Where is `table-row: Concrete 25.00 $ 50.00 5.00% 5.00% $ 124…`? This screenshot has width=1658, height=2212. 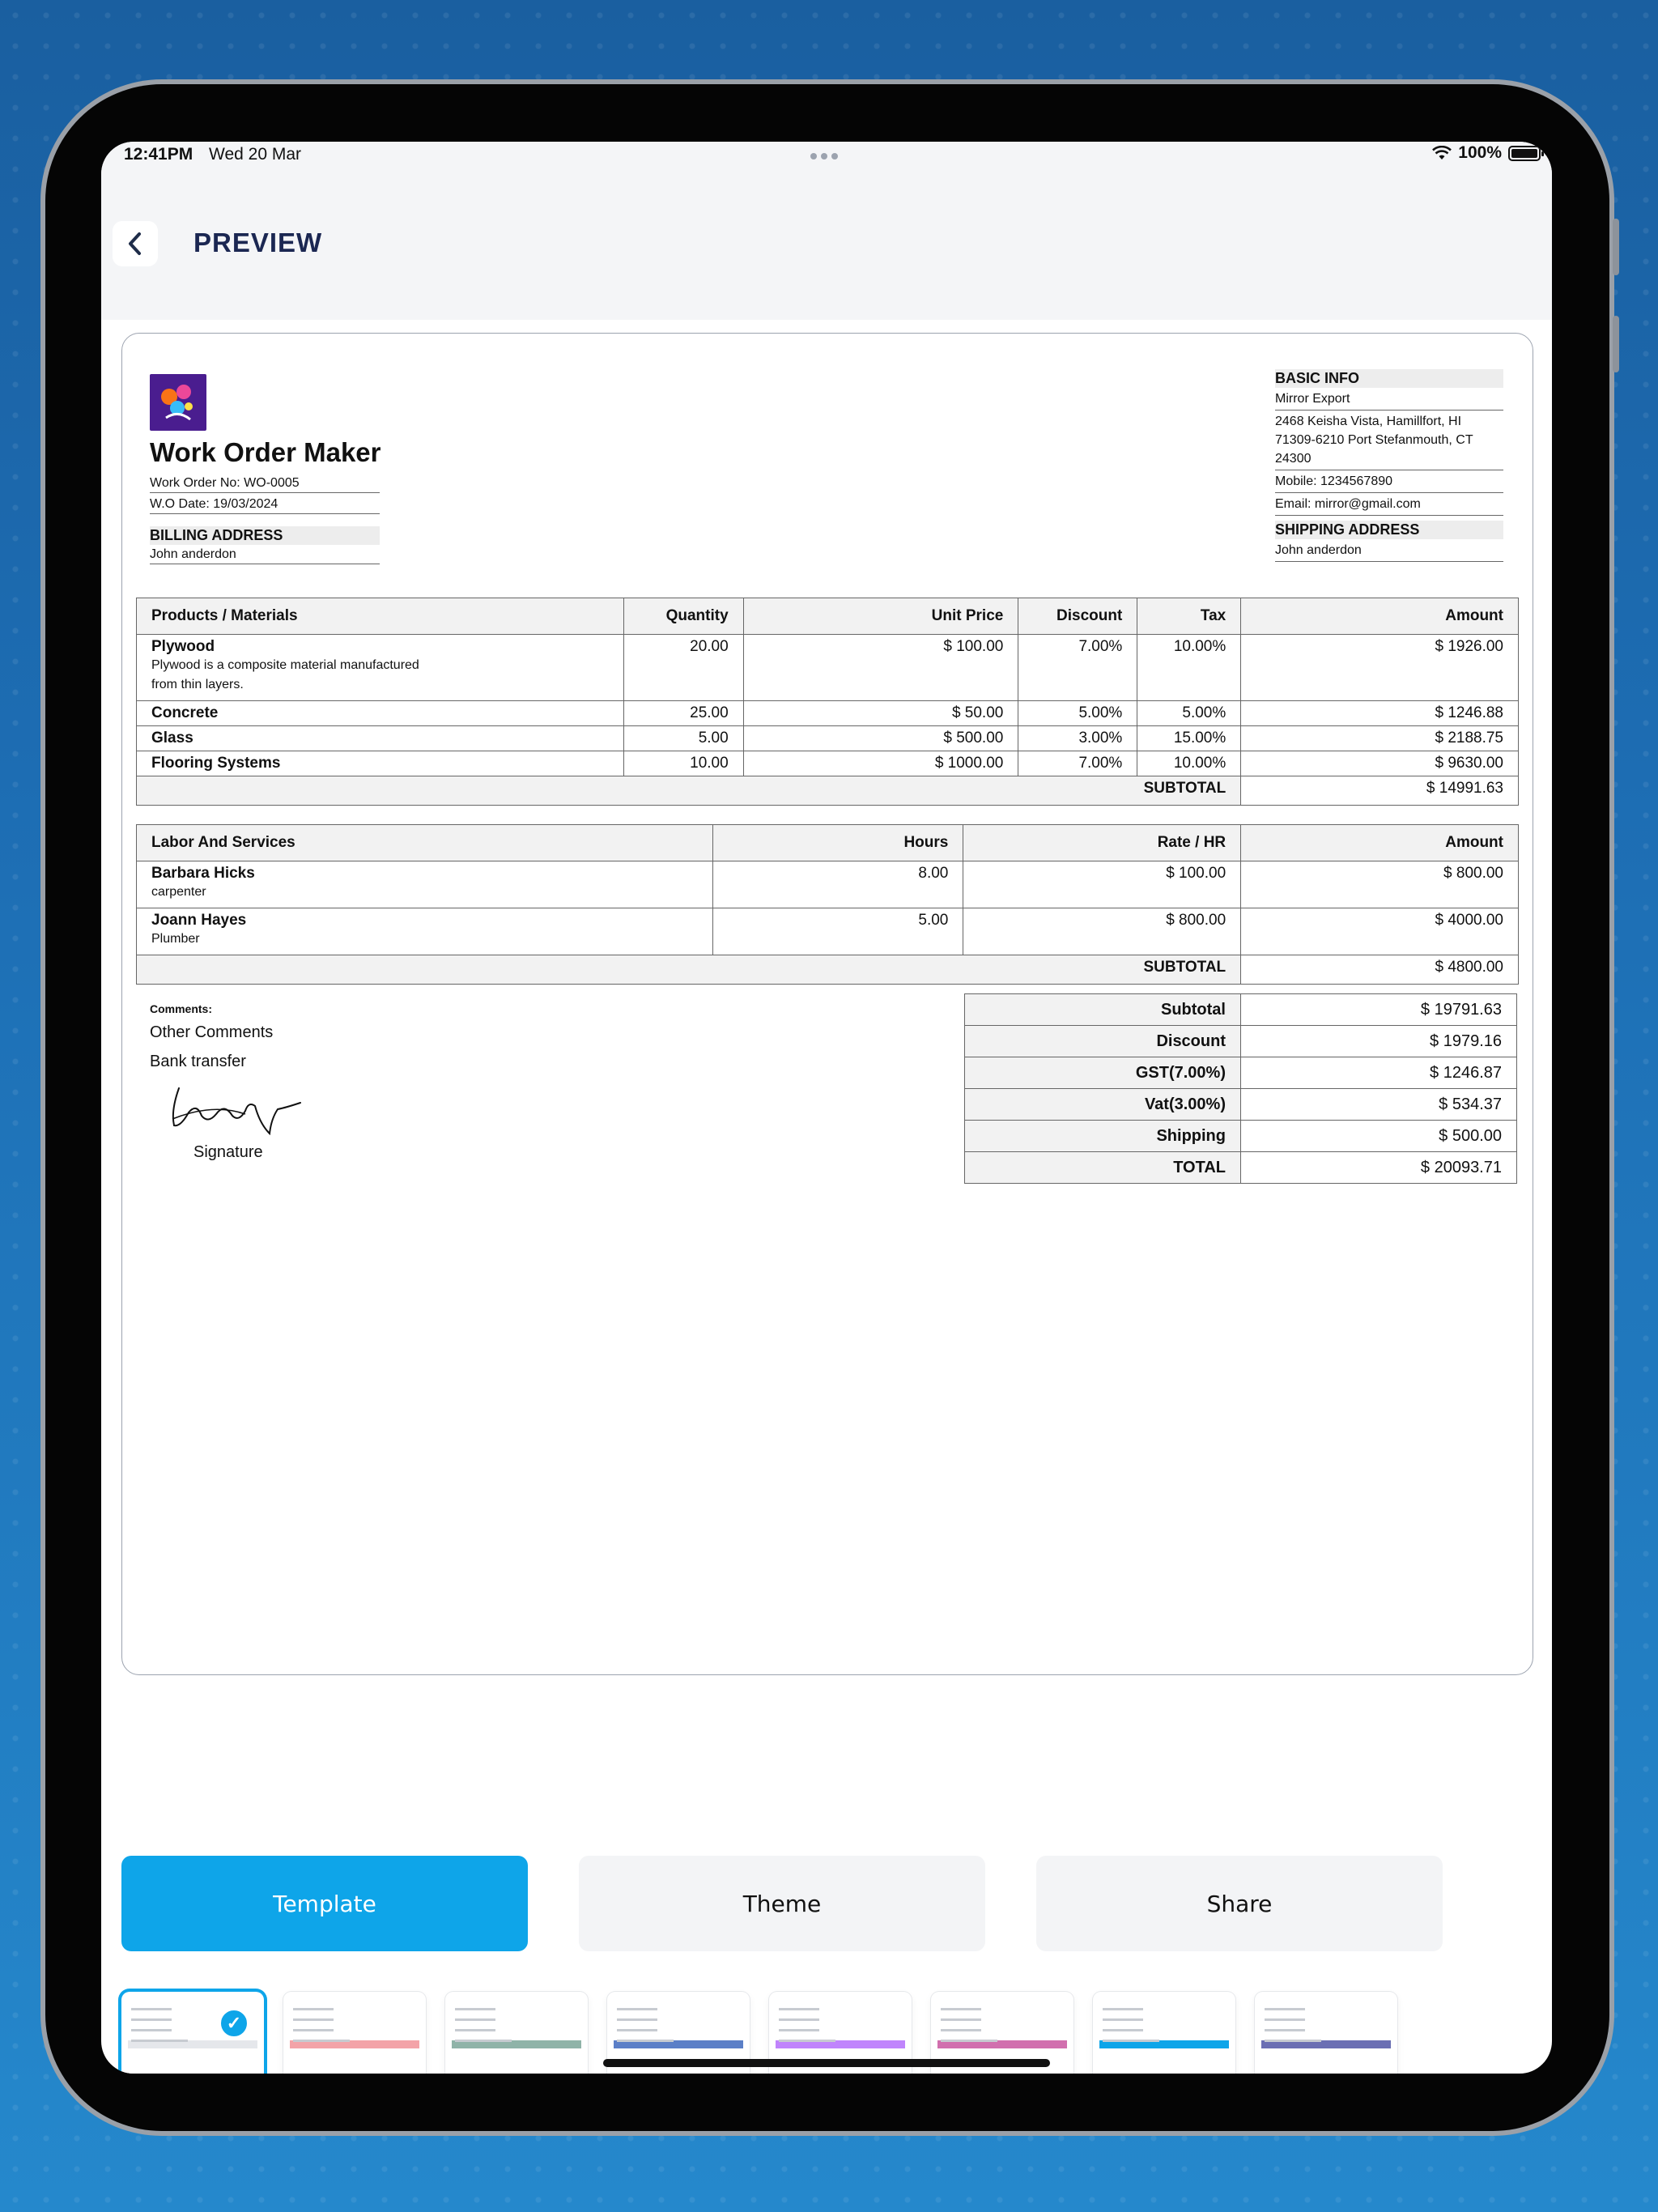 table-row: Concrete 25.00 $ 50.00 5.00% 5.00% $ 124… is located at coordinates (827, 713).